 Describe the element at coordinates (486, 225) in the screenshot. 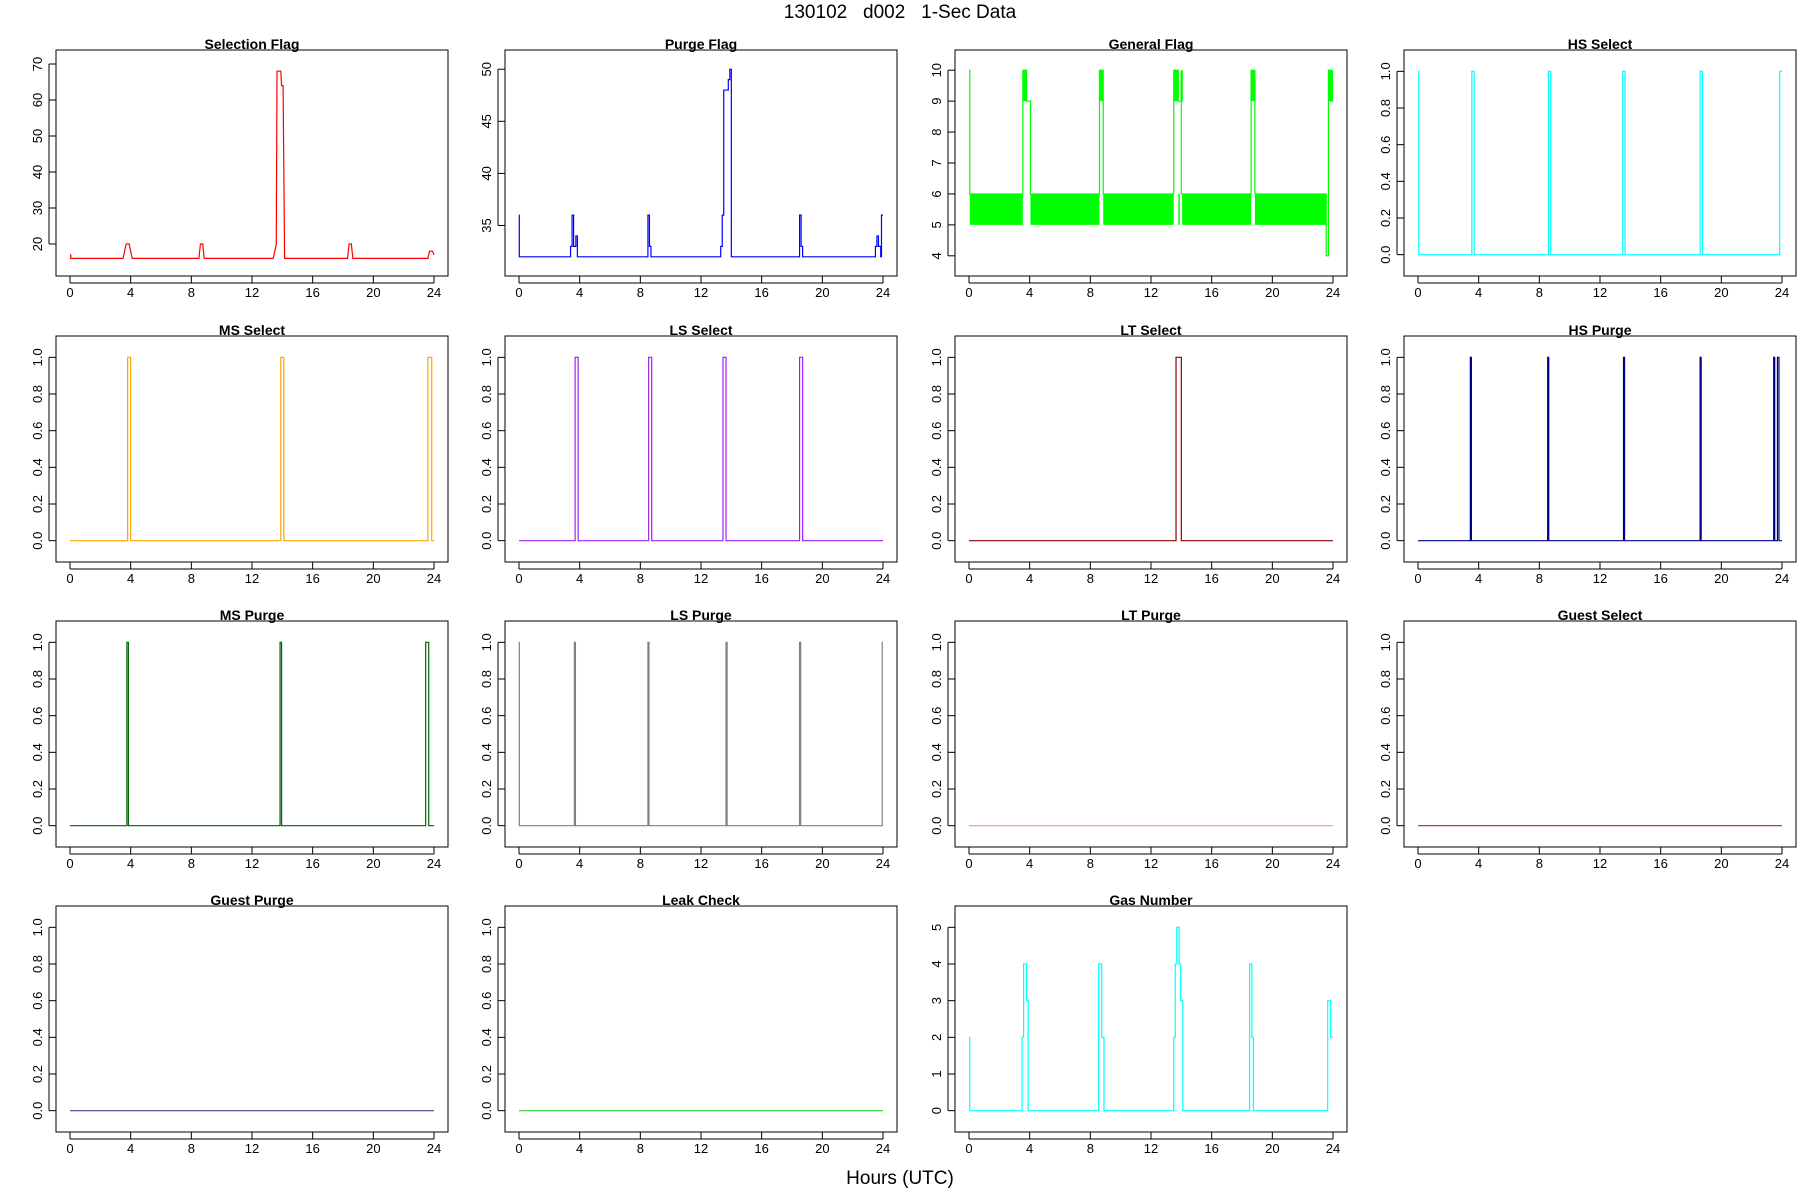

I see `y-tick-label: 35` at that location.